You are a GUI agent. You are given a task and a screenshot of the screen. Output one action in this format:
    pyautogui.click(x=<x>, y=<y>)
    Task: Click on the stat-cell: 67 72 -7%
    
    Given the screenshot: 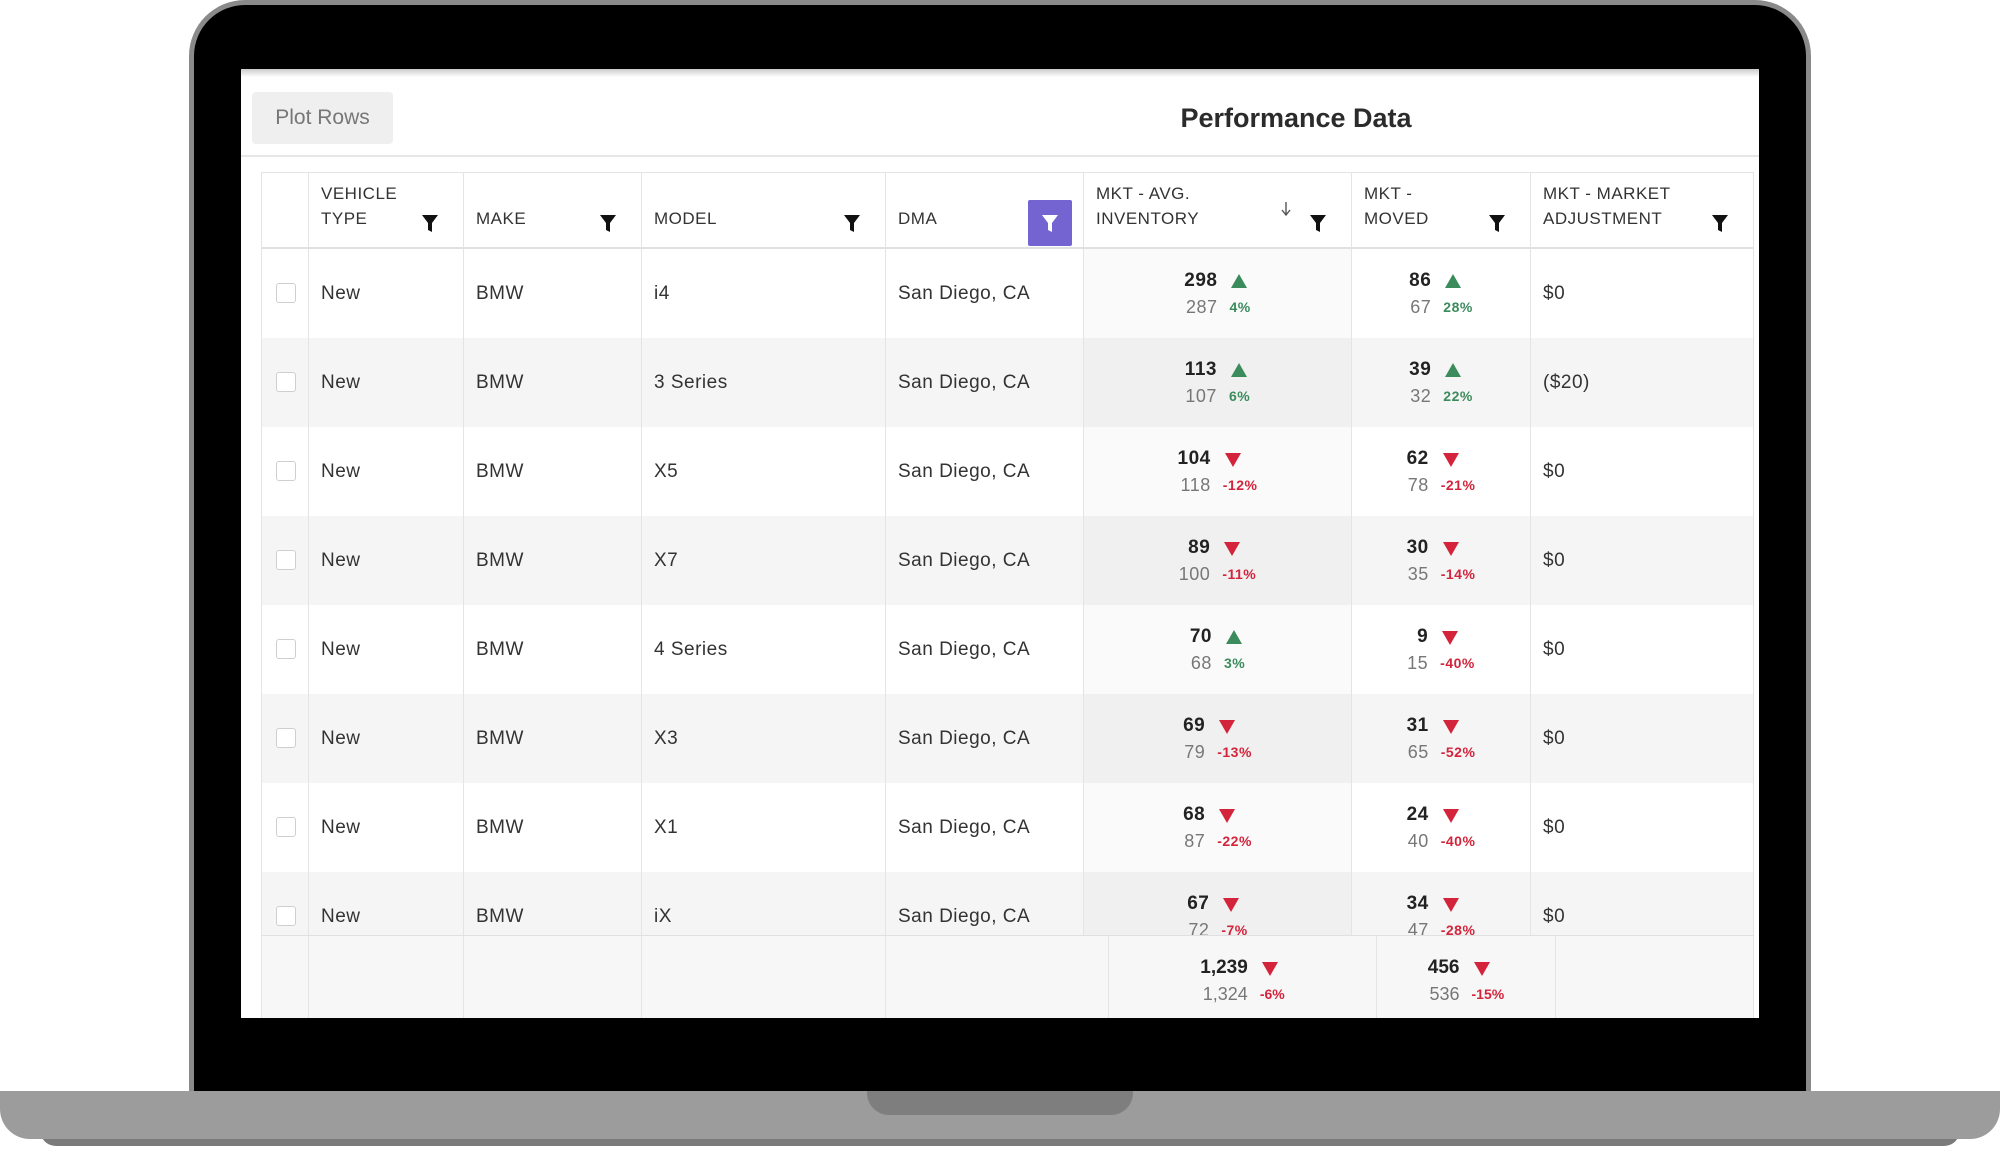 What is the action you would take?
    pyautogui.click(x=1218, y=903)
    